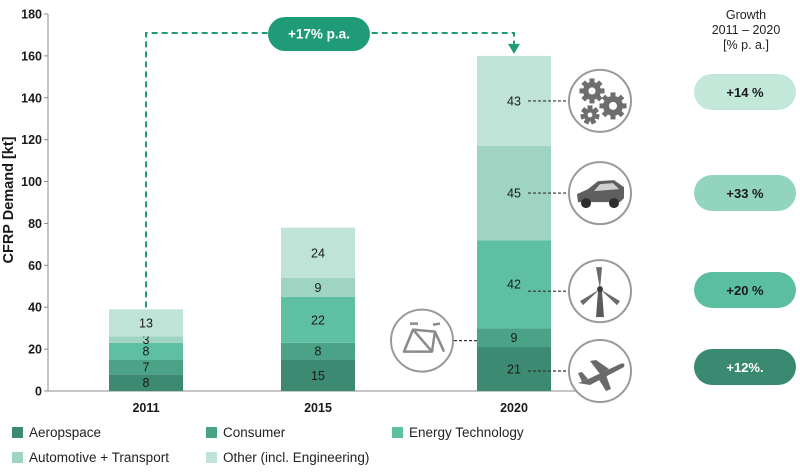 The width and height of the screenshot is (800, 475). Describe the element at coordinates (31, 140) in the screenshot. I see `y-tick-label: 120` at that location.